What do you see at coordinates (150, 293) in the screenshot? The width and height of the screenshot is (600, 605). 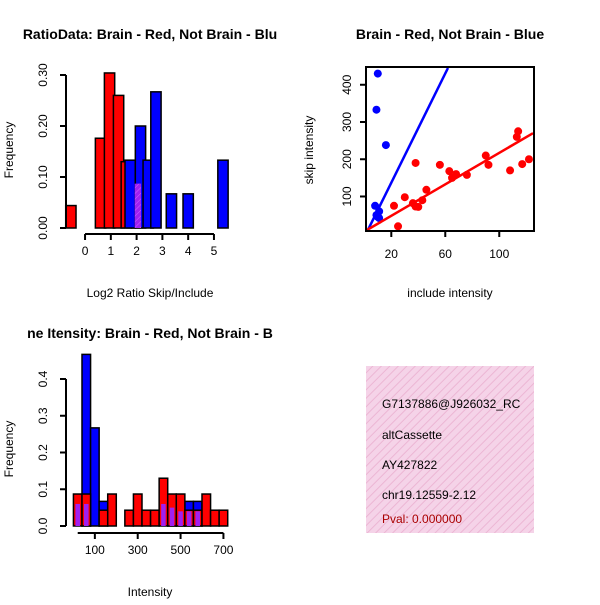 I see `ratio-histogram-xlabel: Log2 Ratio Skip/Include` at bounding box center [150, 293].